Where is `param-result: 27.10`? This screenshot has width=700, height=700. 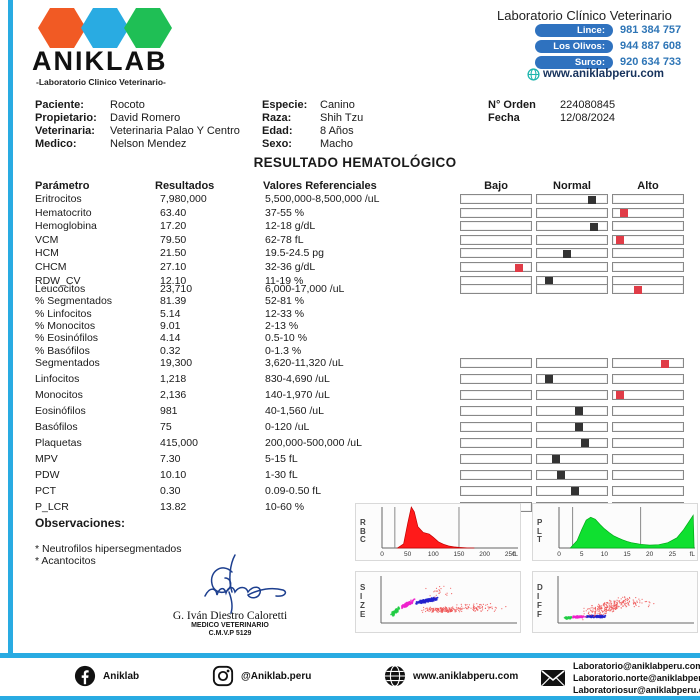
param-result: 27.10 is located at coordinates (173, 267).